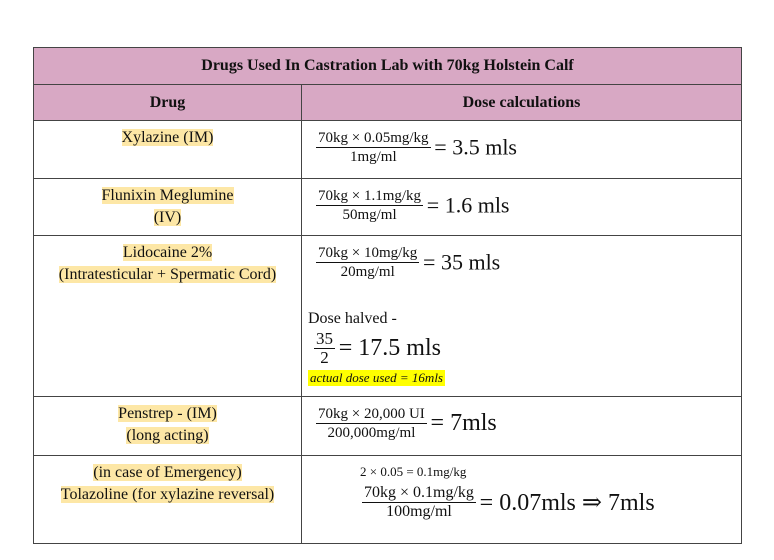  I want to click on fraction-denominator: 1mg/ml, so click(373, 157).